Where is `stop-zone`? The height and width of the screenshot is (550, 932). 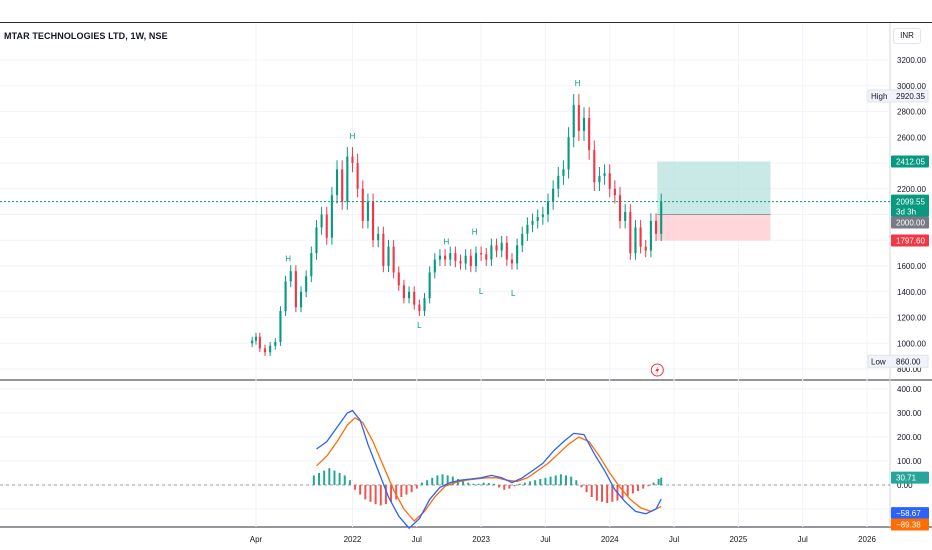
stop-zone is located at coordinates (714, 227).